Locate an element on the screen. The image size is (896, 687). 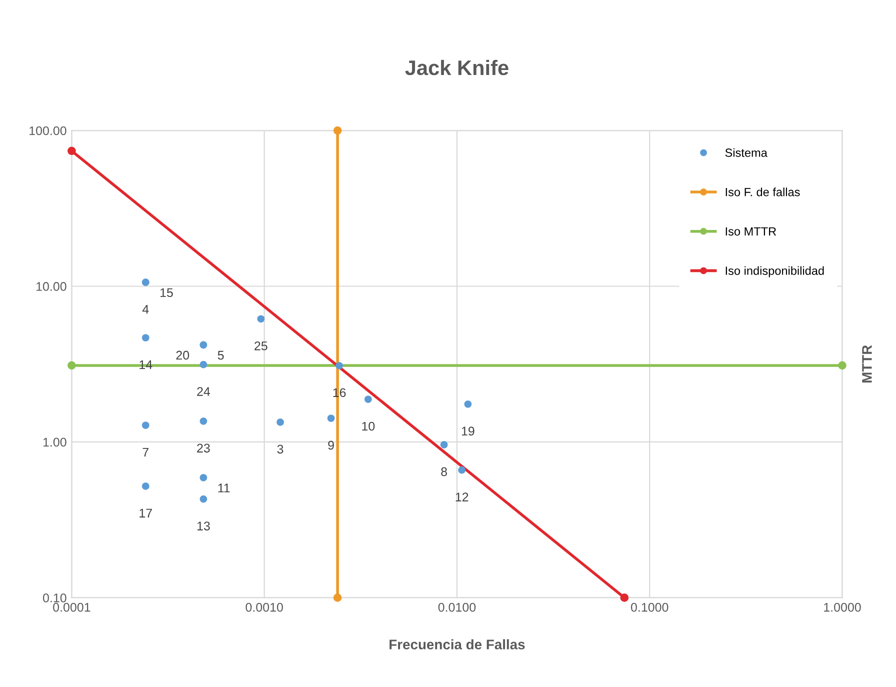
annotation: 3 is located at coordinates (280, 449).